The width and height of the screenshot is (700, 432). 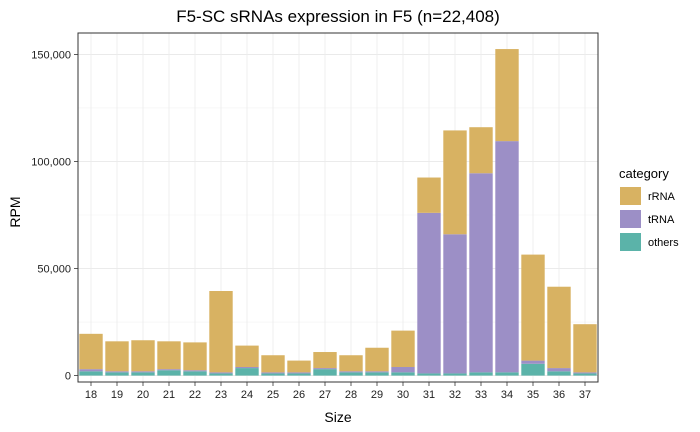 I want to click on x-tick-label: 28, so click(x=351, y=395).